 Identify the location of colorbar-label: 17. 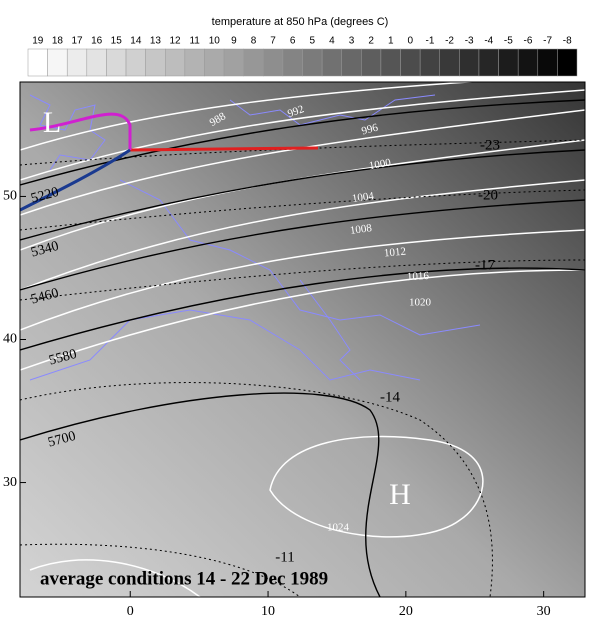
(77, 41).